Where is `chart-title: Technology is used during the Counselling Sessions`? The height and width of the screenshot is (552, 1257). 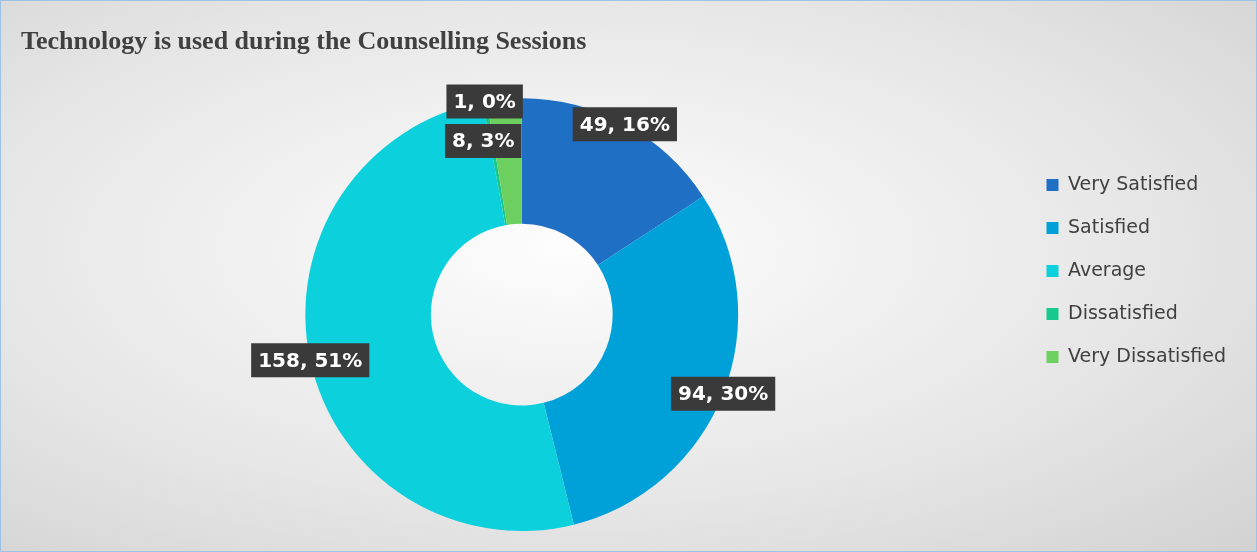 chart-title: Technology is used during the Counselling Sessions is located at coordinates (304, 41).